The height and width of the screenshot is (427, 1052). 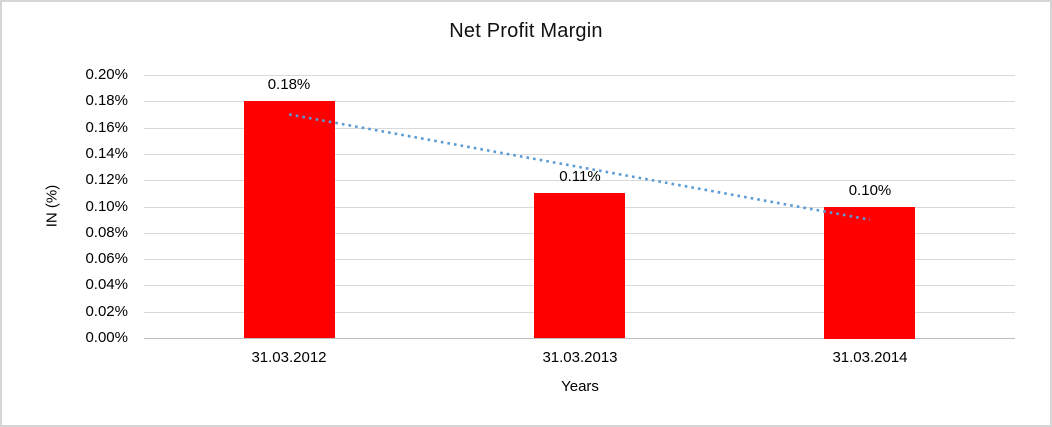 I want to click on y-axis-tick-label: 0.10%, so click(x=106, y=206).